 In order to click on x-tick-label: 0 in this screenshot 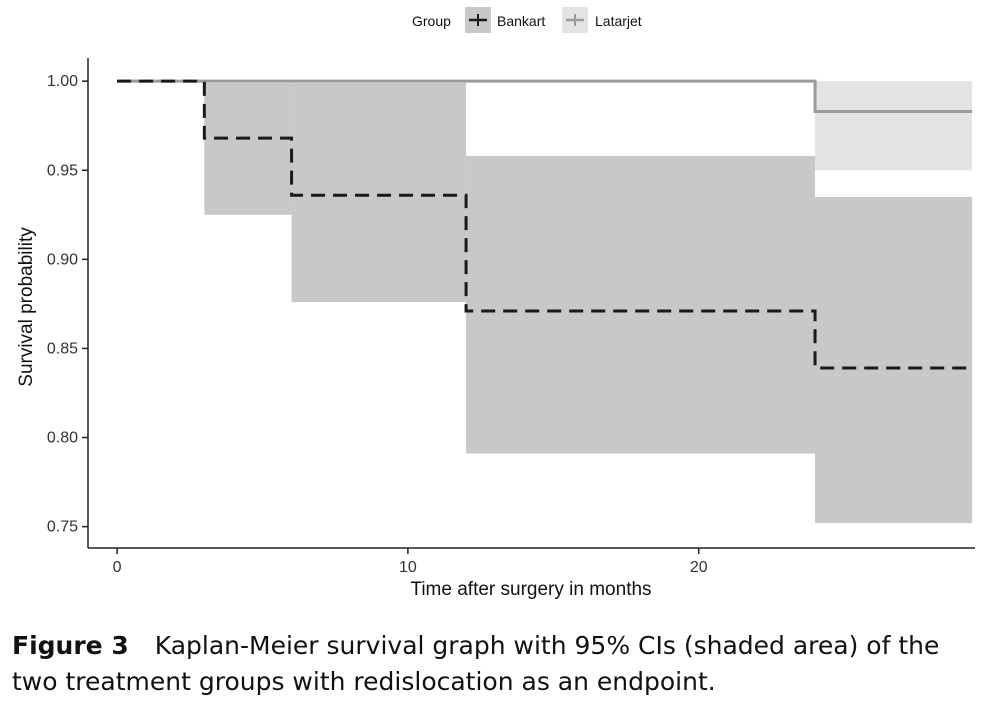, I will do `click(117, 567)`.